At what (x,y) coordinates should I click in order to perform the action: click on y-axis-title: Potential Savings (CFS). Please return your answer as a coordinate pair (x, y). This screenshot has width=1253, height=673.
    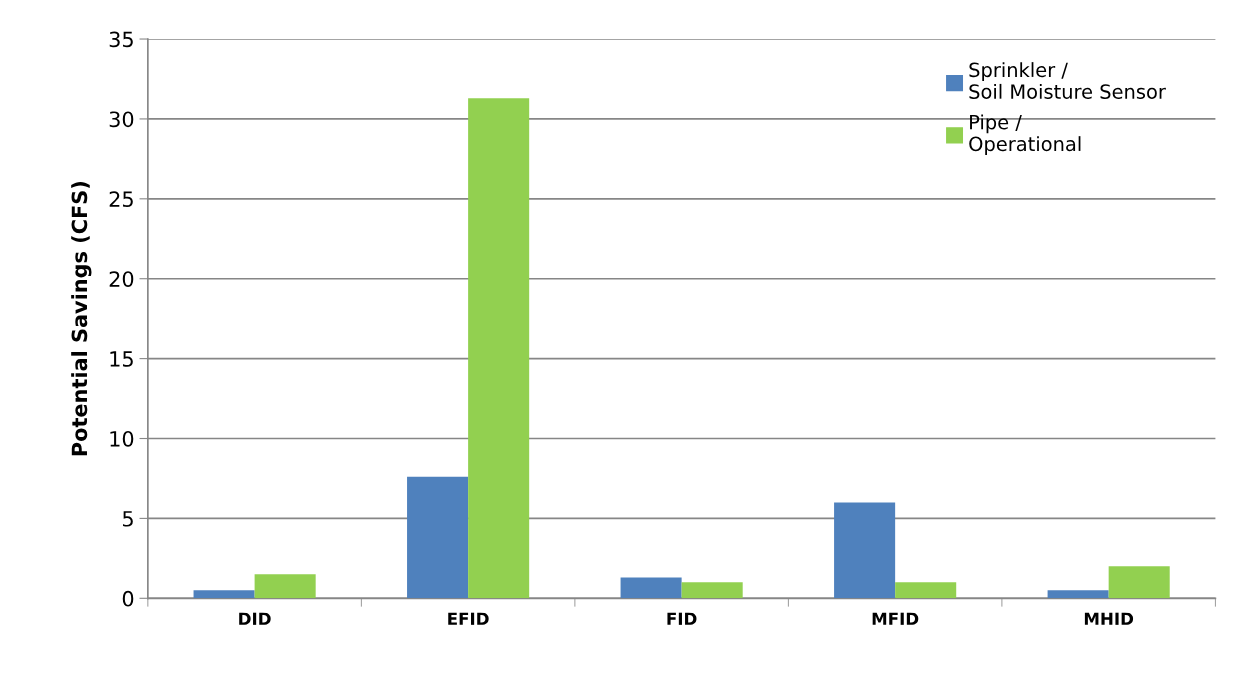
    Looking at the image, I should click on (81, 319).